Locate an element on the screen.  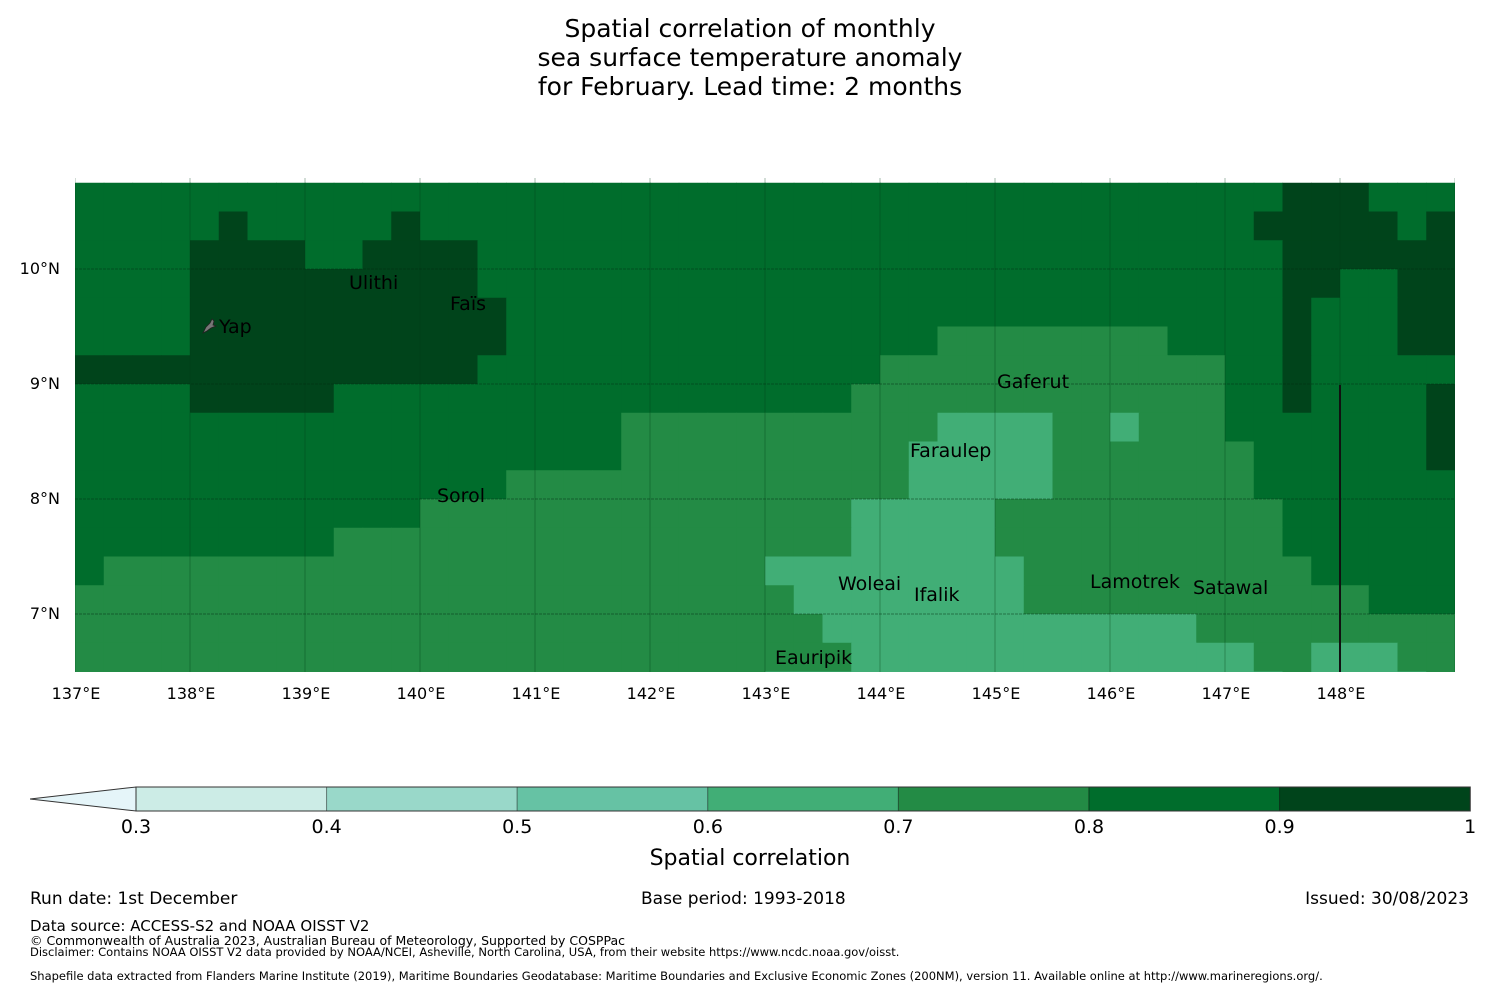
colorbar-segment is located at coordinates (1375, 799).